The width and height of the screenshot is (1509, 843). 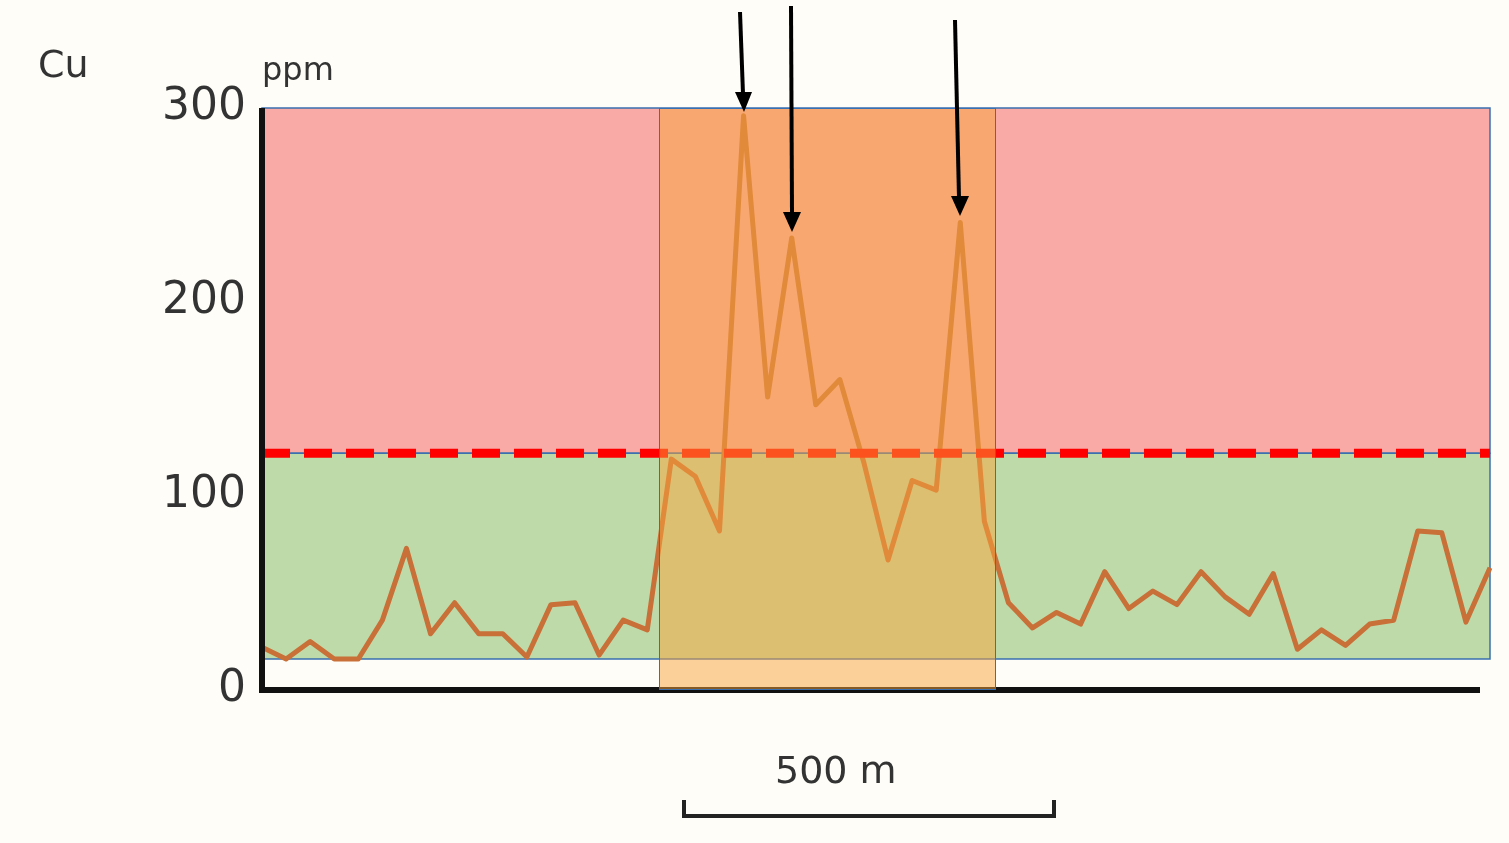 What do you see at coordinates (63, 64) in the screenshot?
I see `chart-title: Cu` at bounding box center [63, 64].